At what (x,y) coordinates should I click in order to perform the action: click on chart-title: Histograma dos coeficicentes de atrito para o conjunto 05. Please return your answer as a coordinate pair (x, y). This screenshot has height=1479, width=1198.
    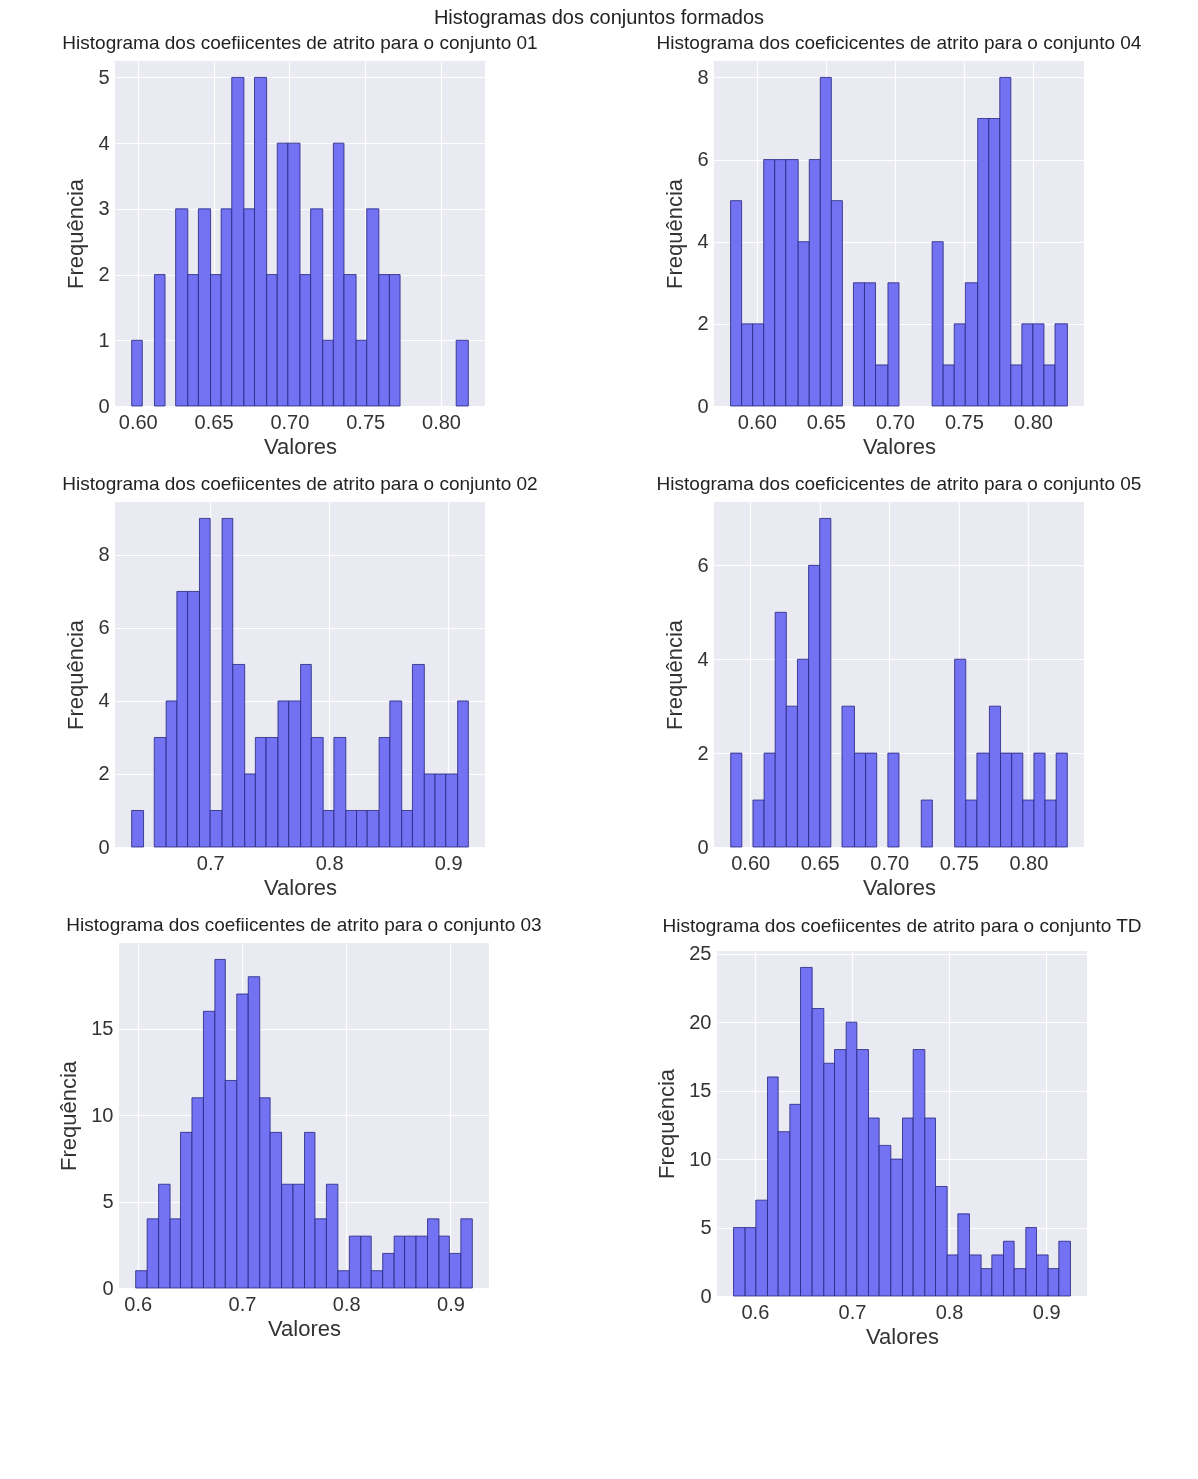
    Looking at the image, I should click on (898, 483).